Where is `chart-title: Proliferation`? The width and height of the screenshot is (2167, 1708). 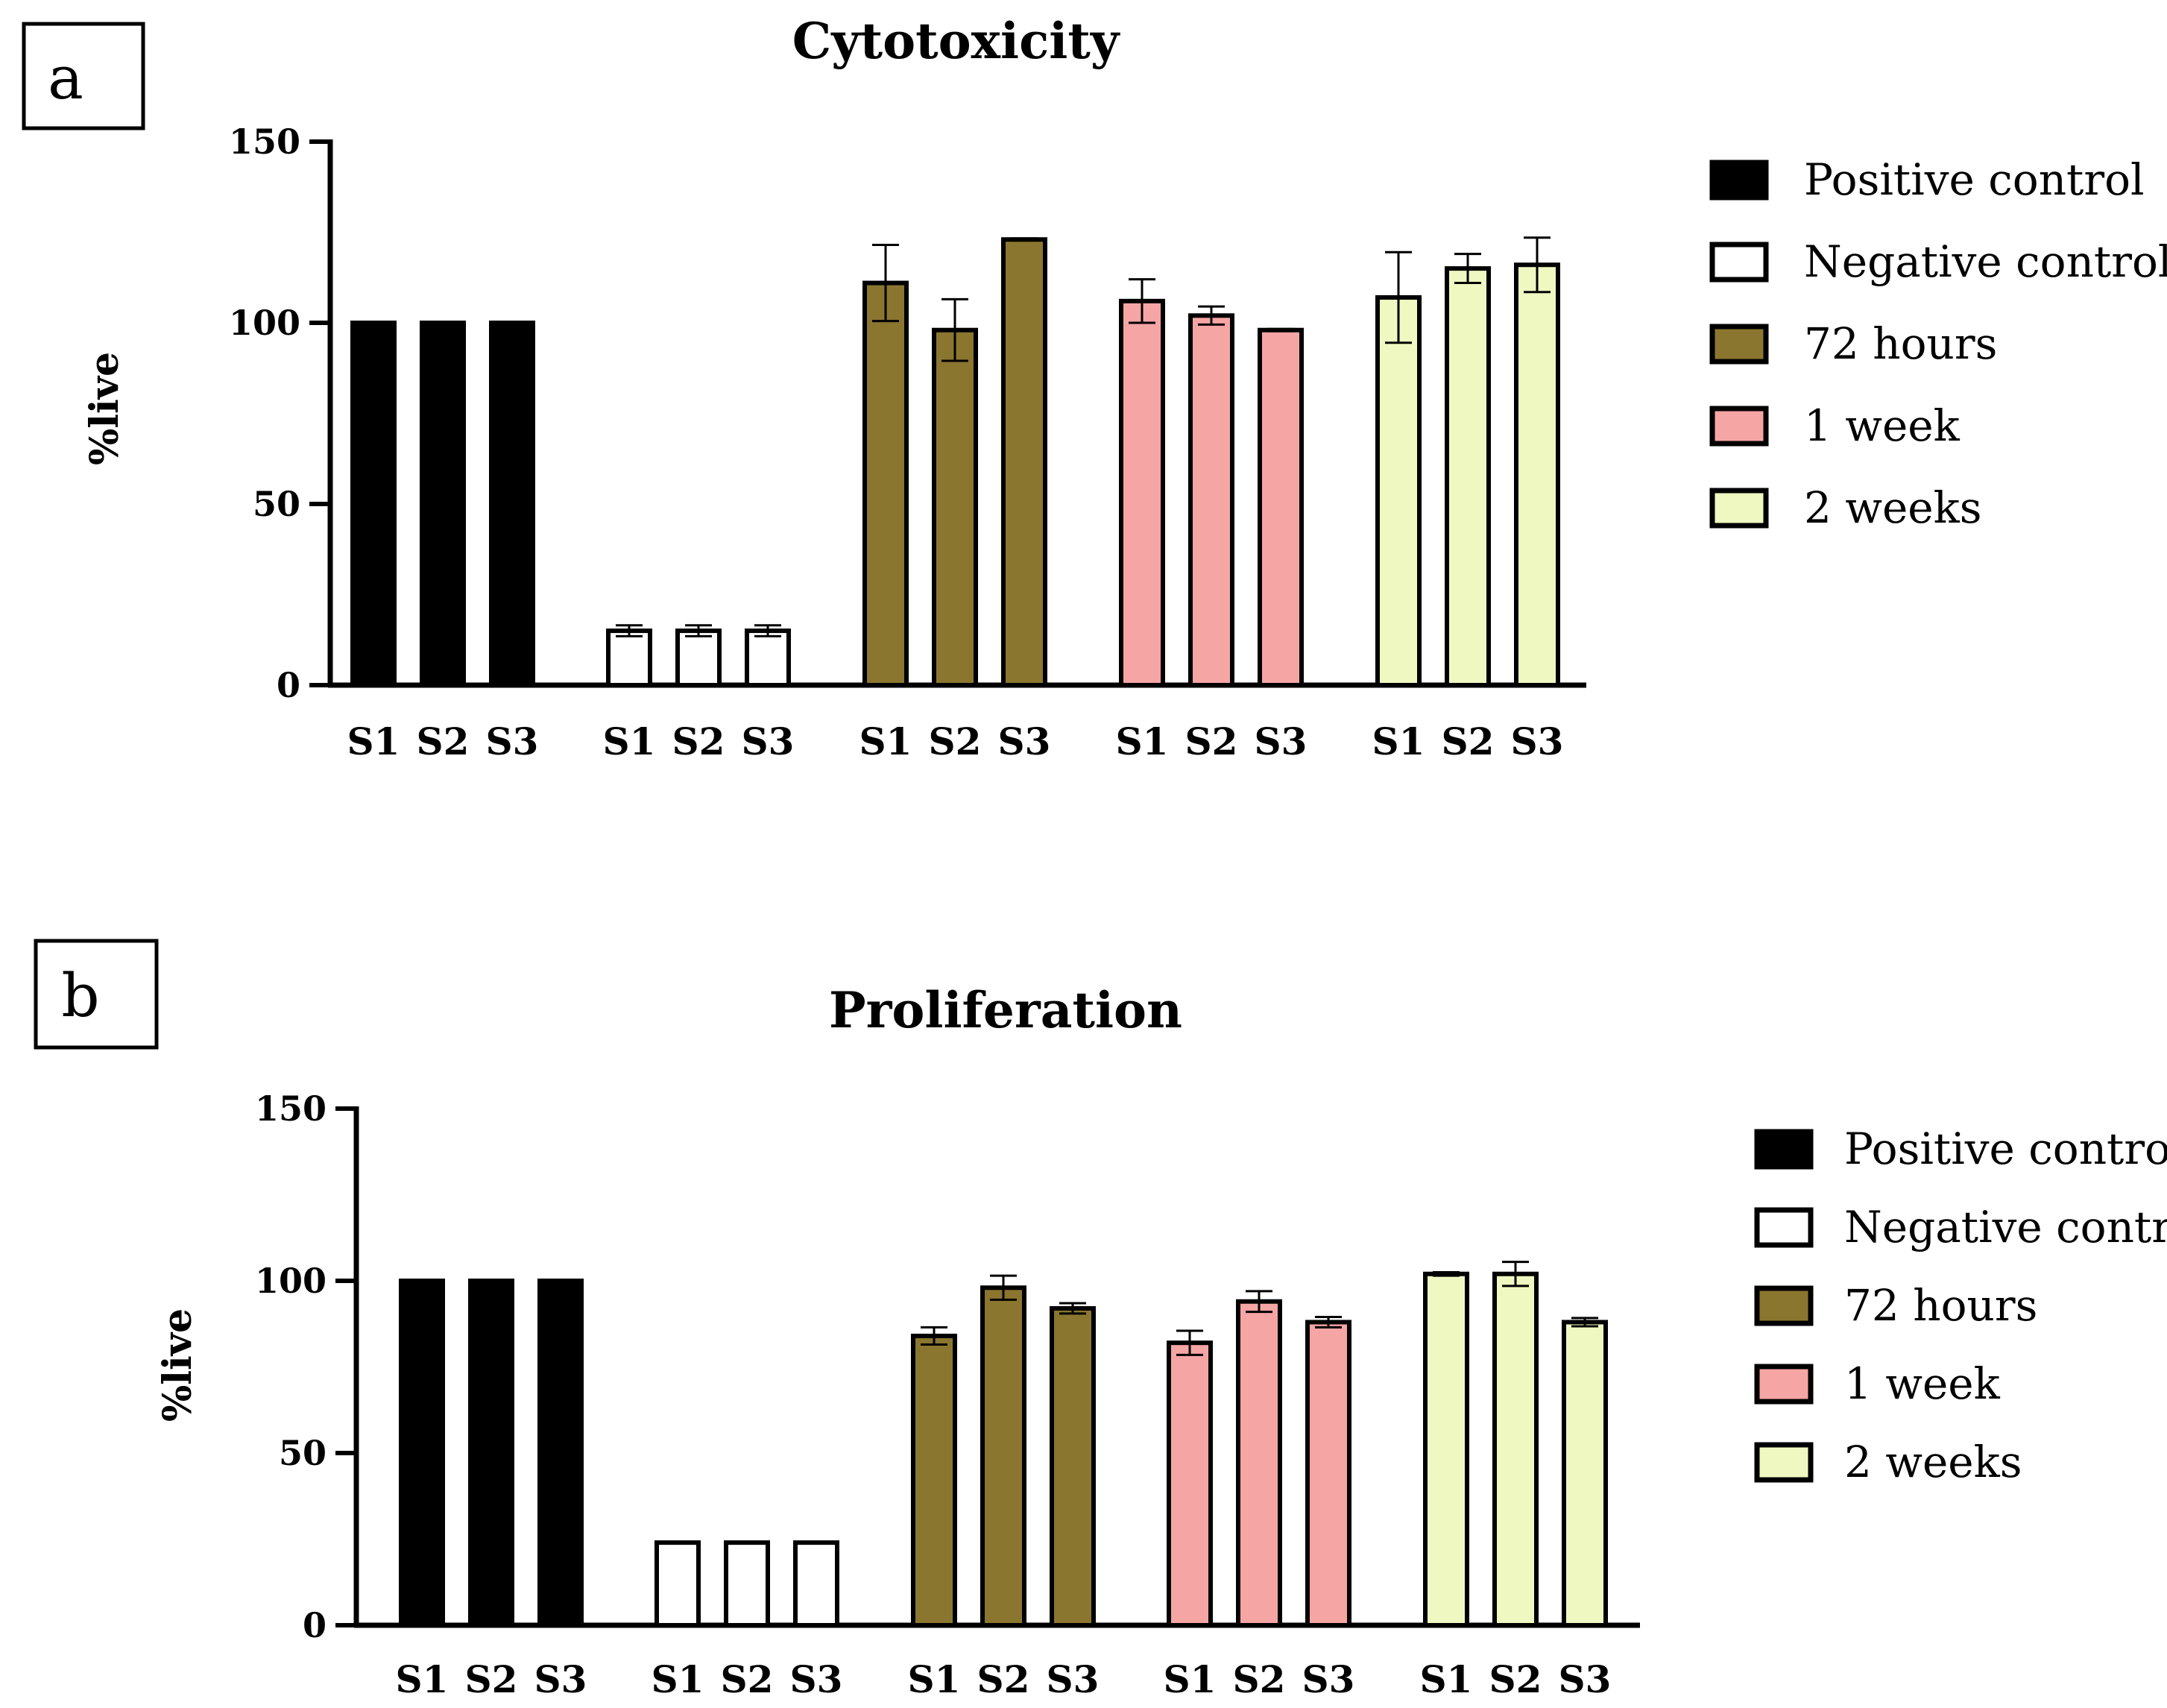
chart-title: Proliferation is located at coordinates (1006, 1010).